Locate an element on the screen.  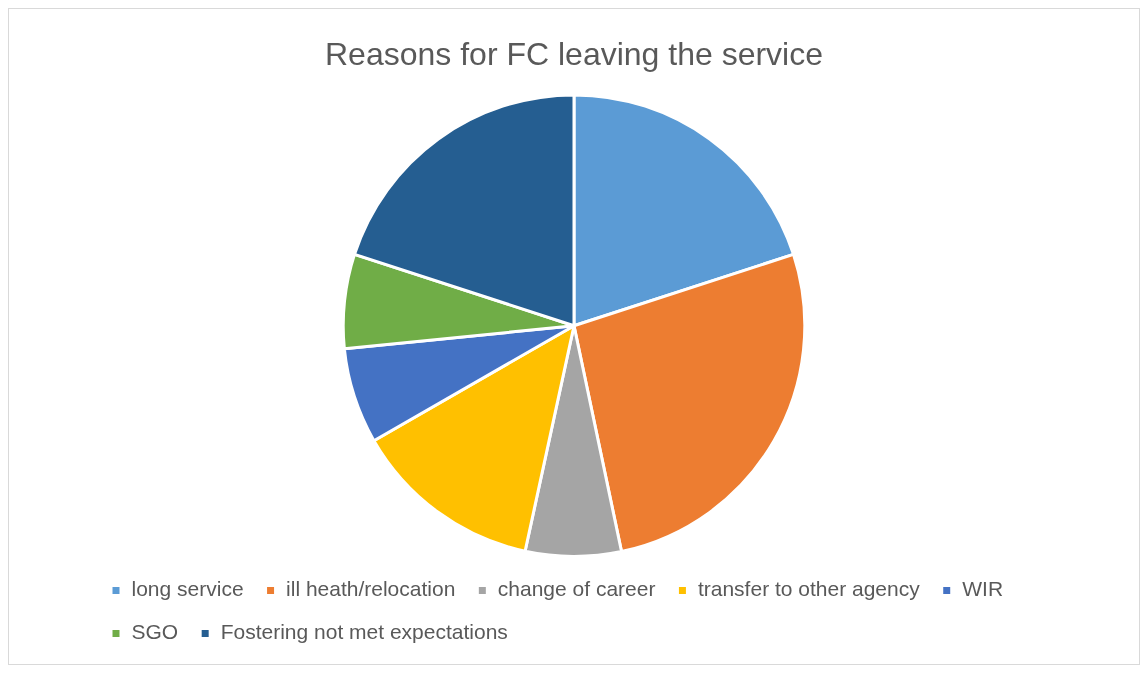
legend-label: transfer to other agency is located at coordinates (809, 589).